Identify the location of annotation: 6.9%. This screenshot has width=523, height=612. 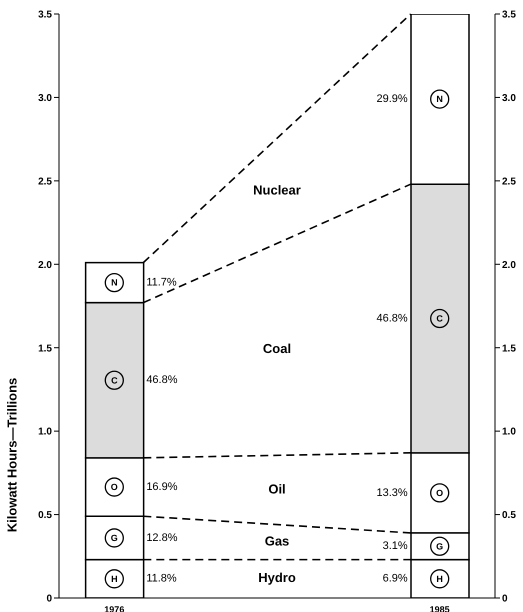
(395, 578).